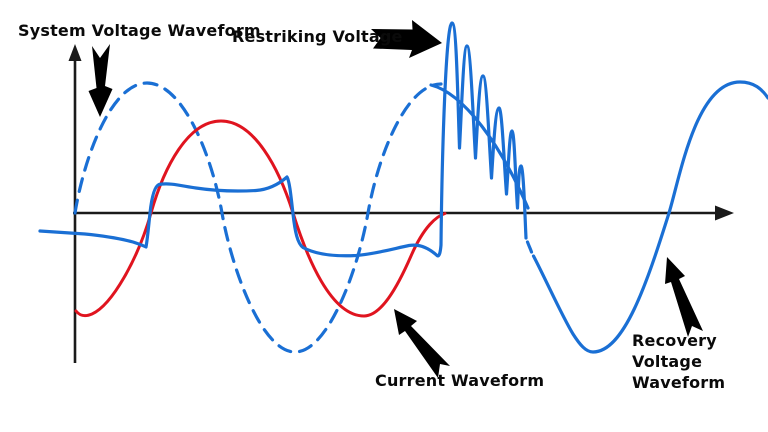 This screenshot has width=768, height=432. What do you see at coordinates (529, 247) in the screenshot?
I see `restriking-tail-dash` at bounding box center [529, 247].